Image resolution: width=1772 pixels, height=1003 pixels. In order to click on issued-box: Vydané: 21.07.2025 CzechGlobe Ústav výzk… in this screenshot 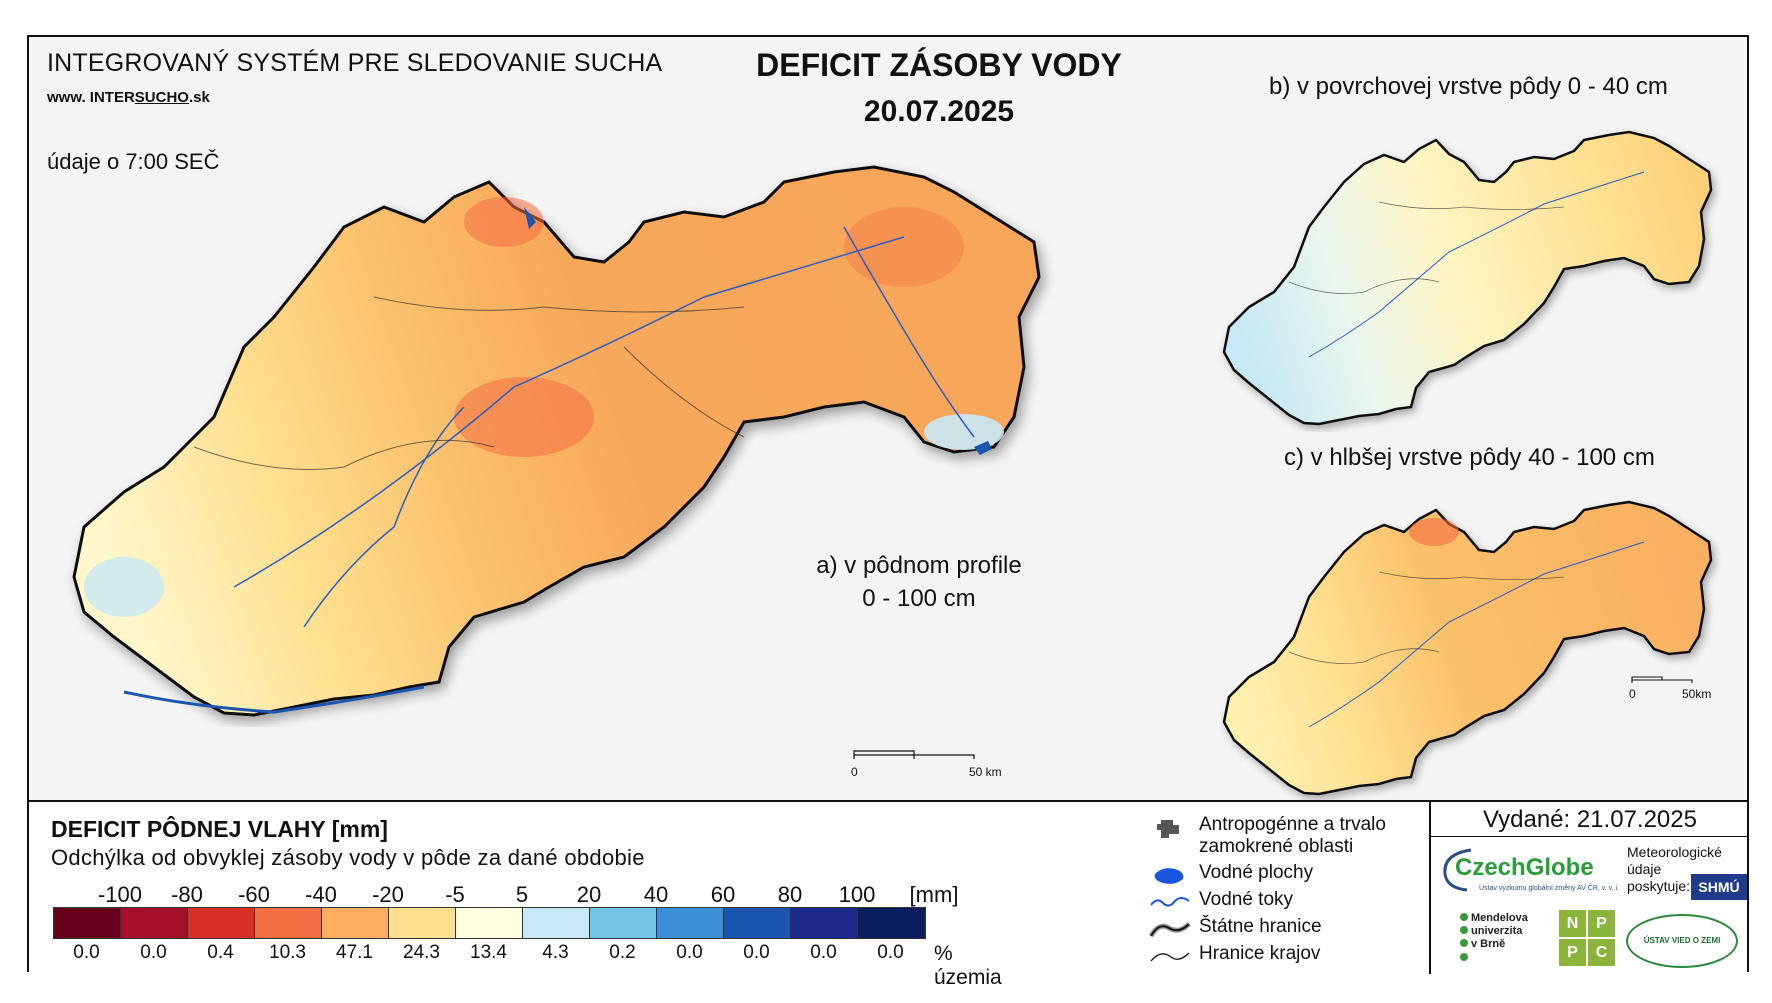, I will do `click(1589, 888)`.